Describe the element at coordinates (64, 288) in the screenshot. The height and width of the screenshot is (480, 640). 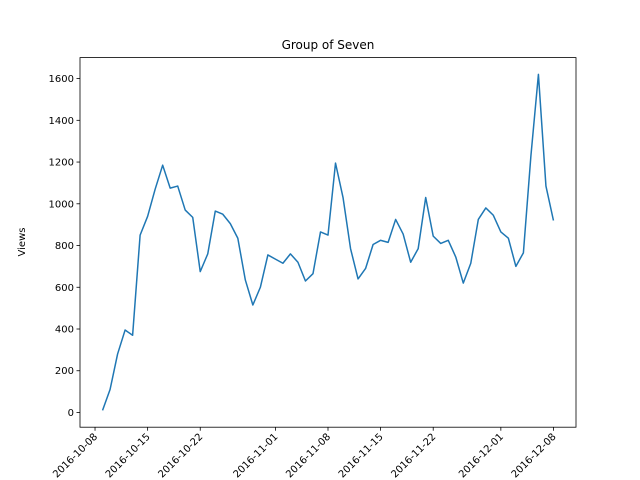
I see `y-tick-label: 600` at that location.